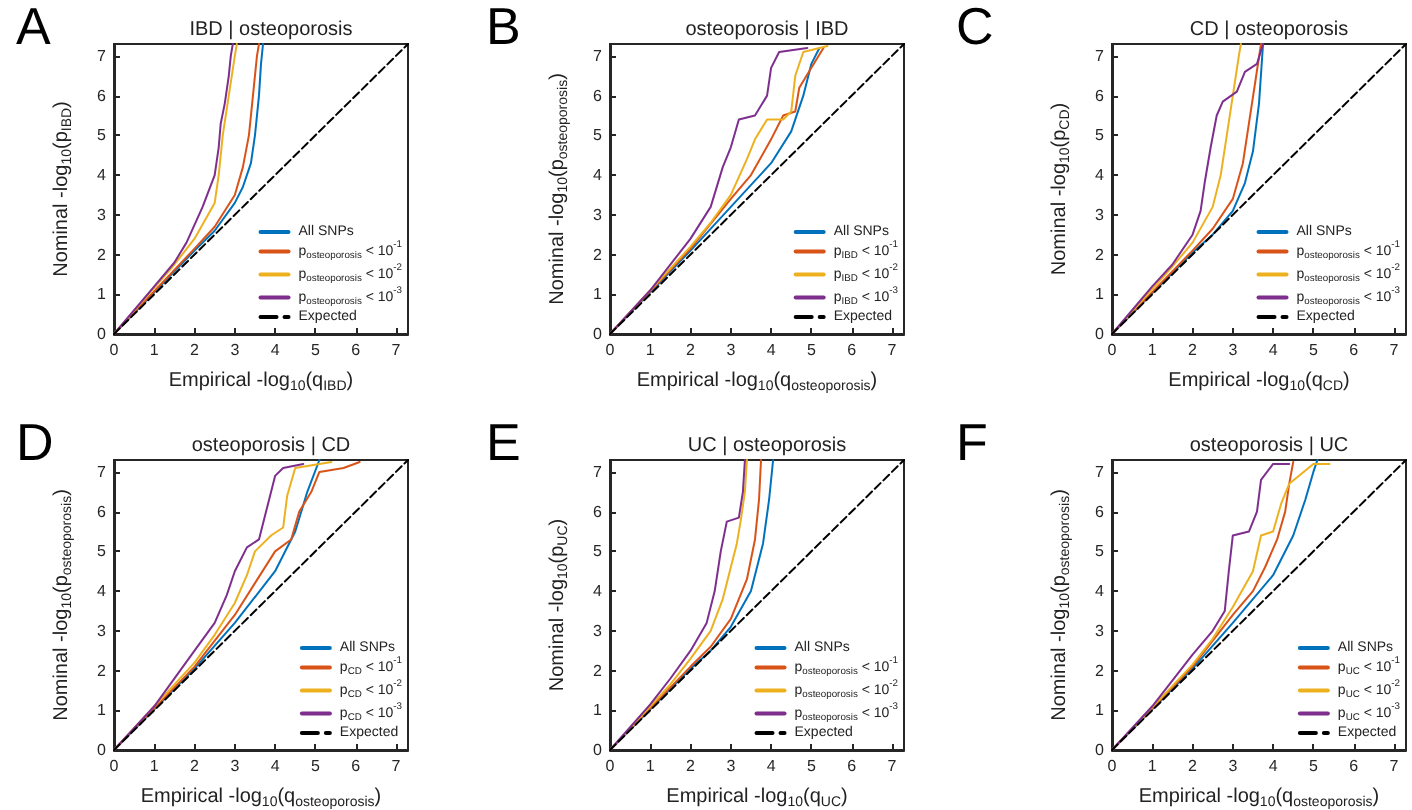 The image size is (1412, 810). I want to click on chart-title: UC | osteoporosis, so click(767, 446).